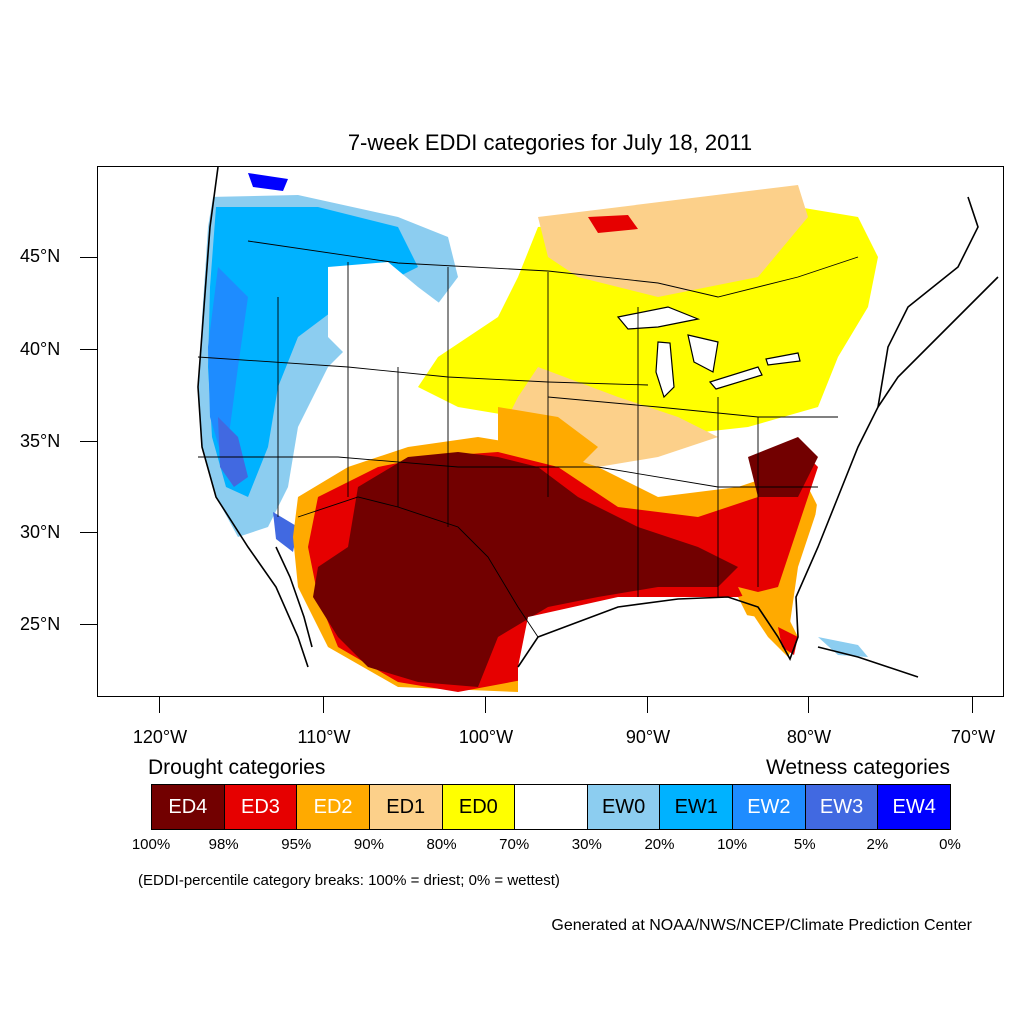  Describe the element at coordinates (783, 467) in the screenshot. I see `drought-ed4-southeast` at that location.